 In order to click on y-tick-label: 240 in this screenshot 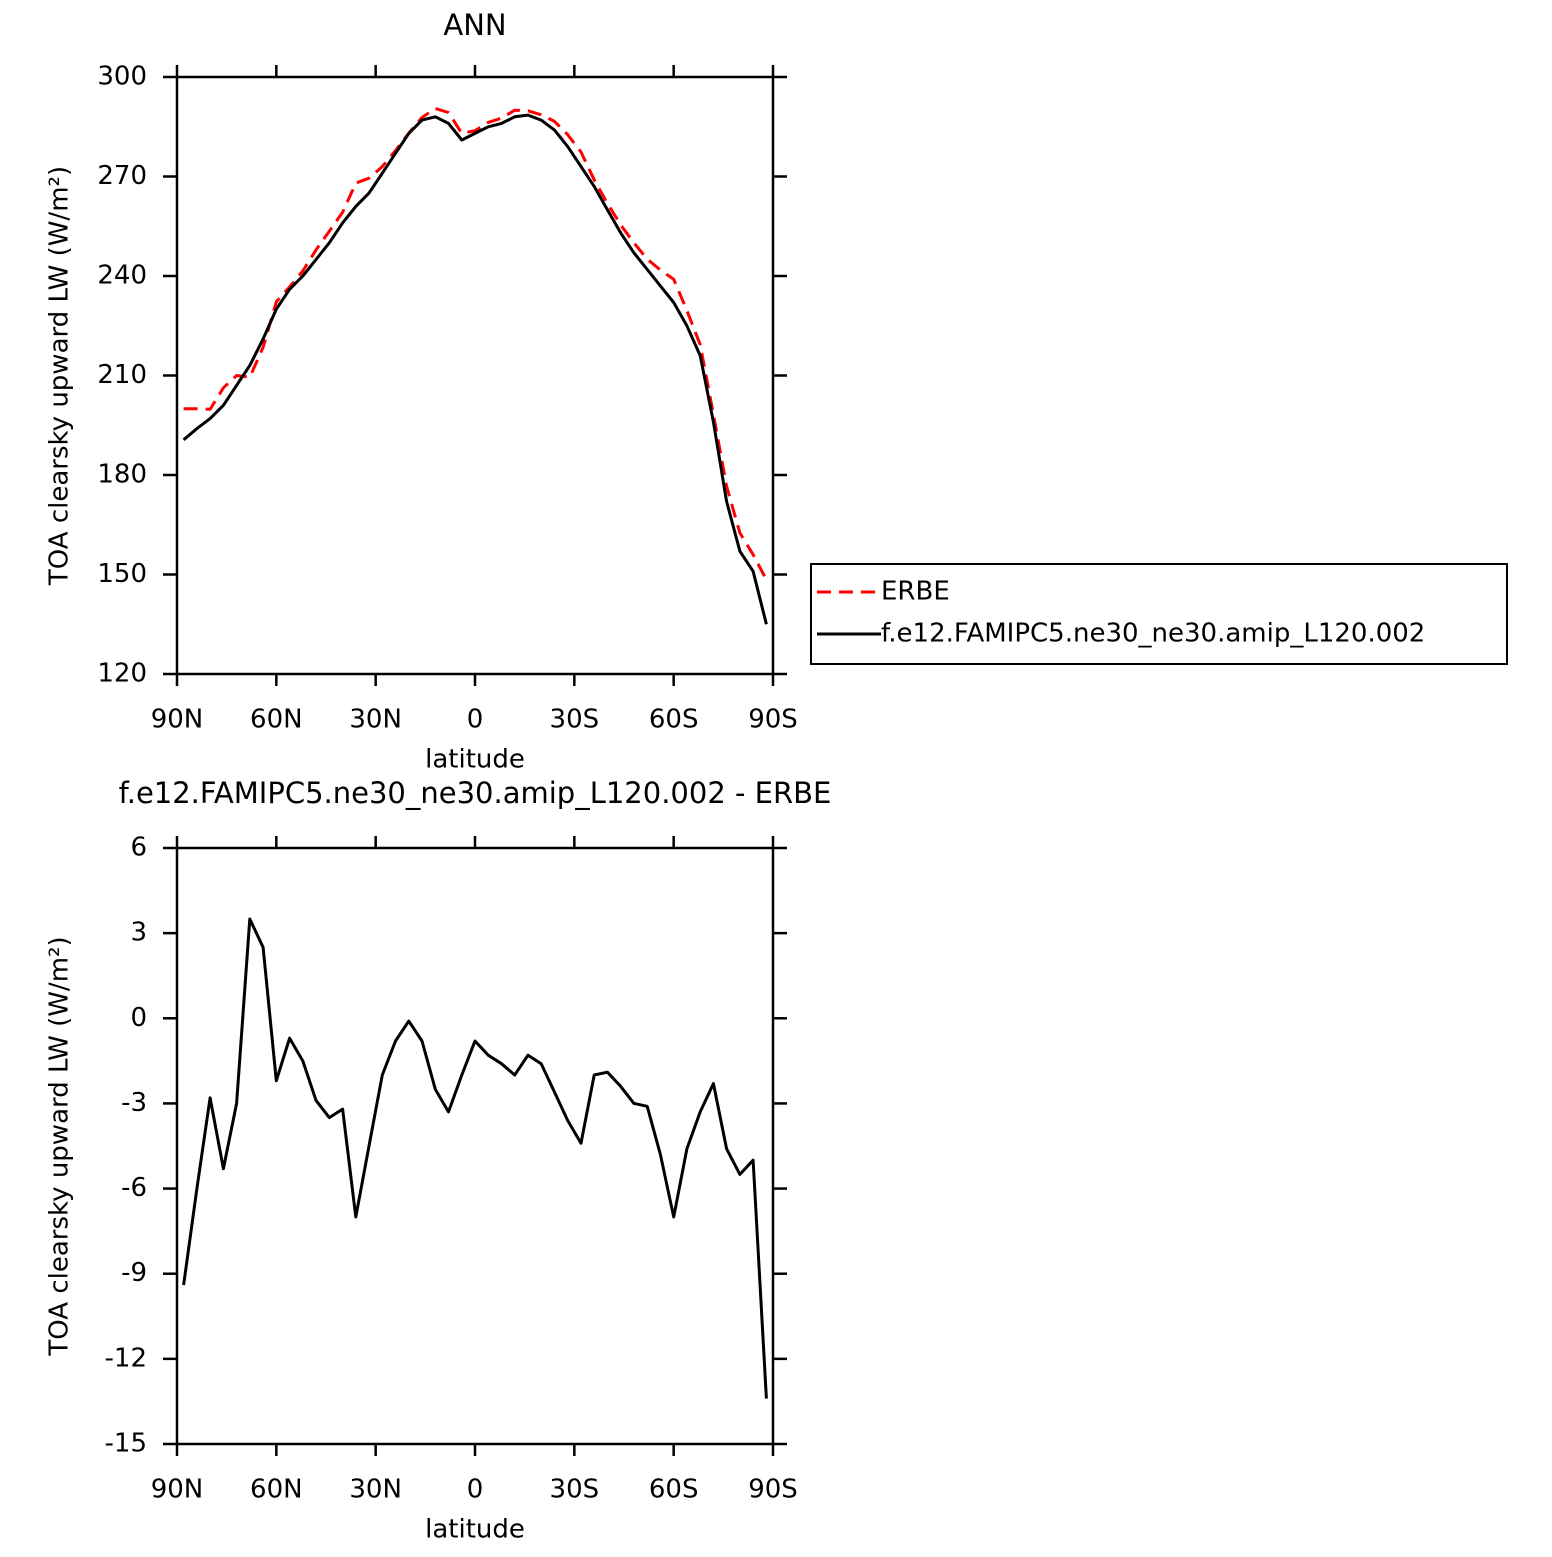, I will do `click(122, 276)`.